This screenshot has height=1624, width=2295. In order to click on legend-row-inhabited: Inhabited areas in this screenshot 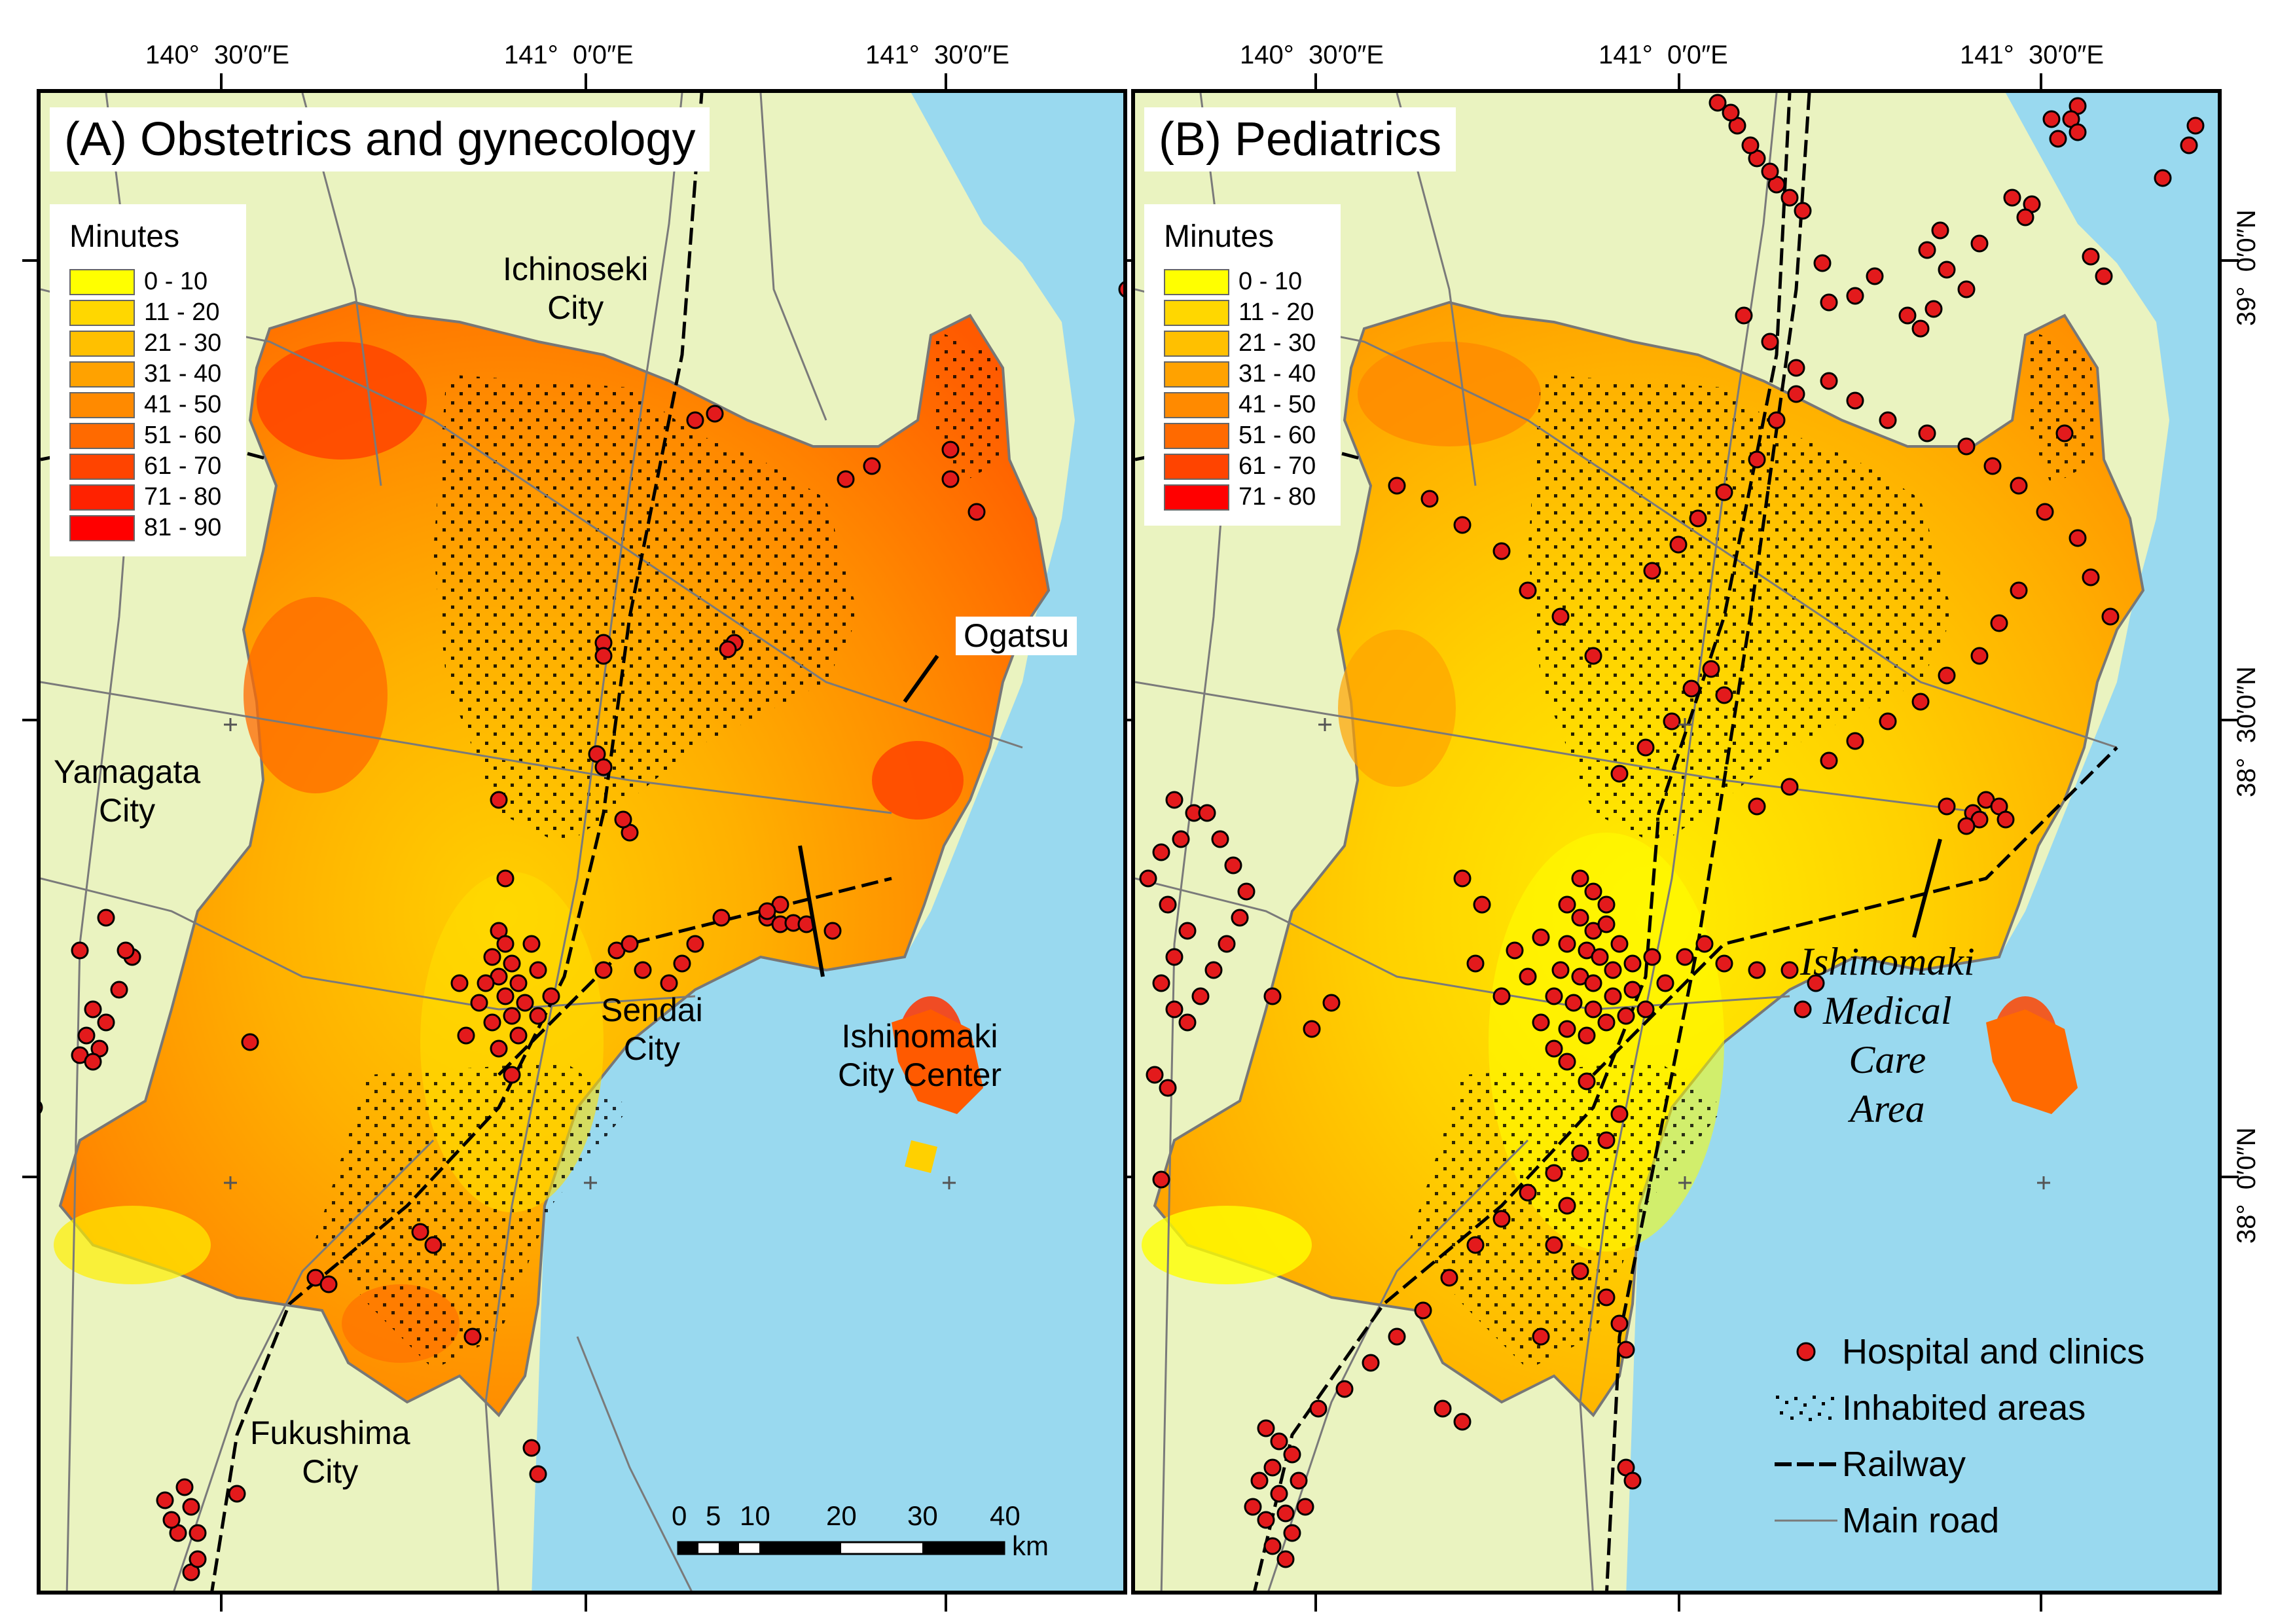, I will do `click(1957, 1408)`.